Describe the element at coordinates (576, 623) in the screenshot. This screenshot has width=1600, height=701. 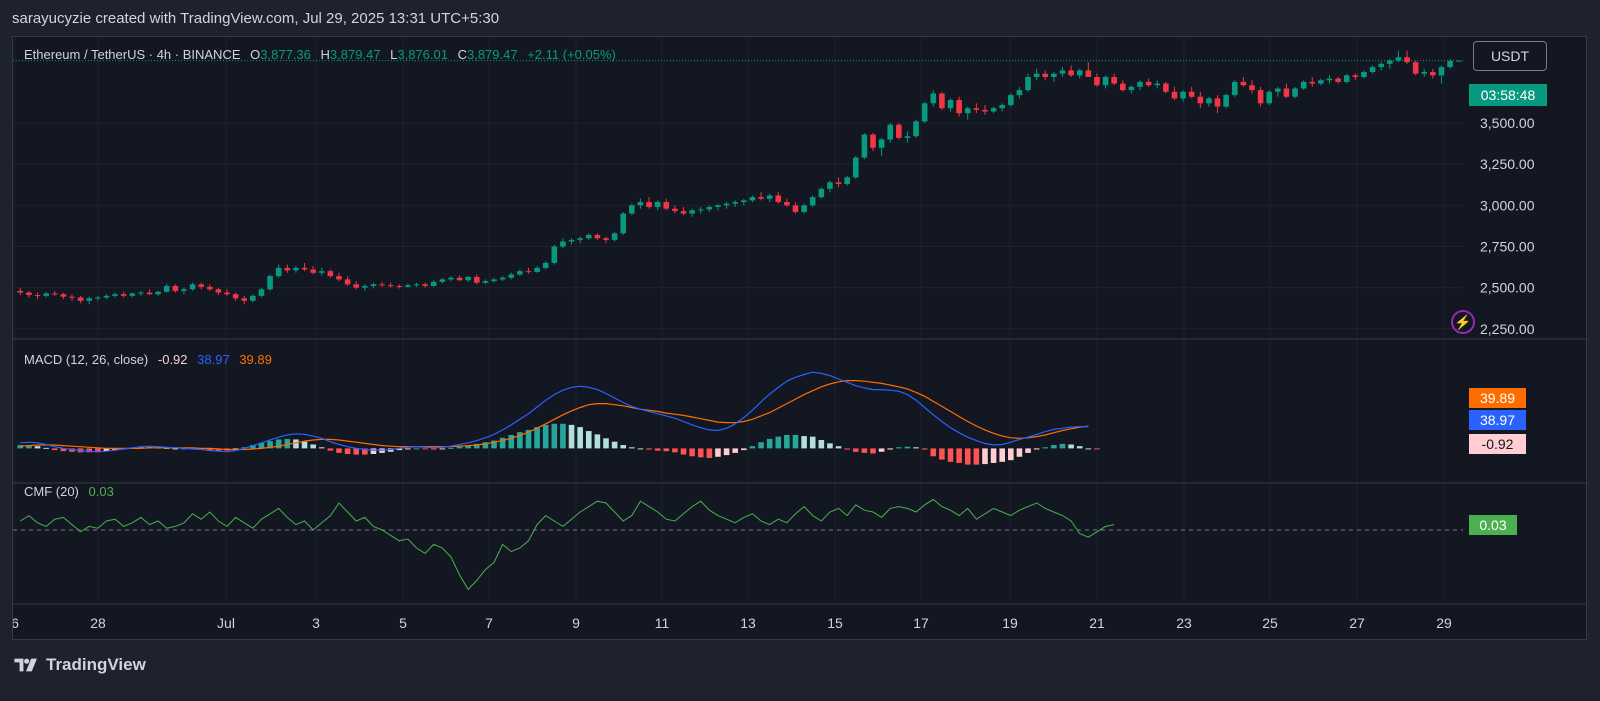
I see `time-tick: 9` at that location.